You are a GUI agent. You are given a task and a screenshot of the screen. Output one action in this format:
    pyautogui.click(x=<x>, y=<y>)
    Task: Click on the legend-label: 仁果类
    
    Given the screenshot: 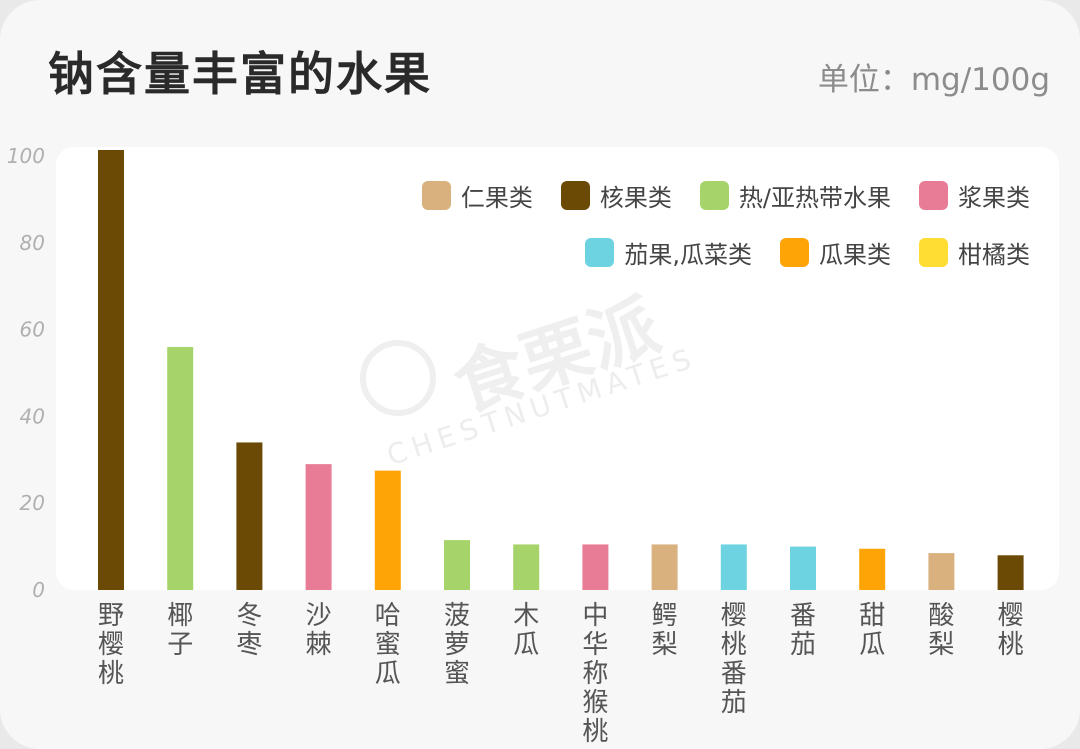 What is the action you would take?
    pyautogui.click(x=496, y=198)
    